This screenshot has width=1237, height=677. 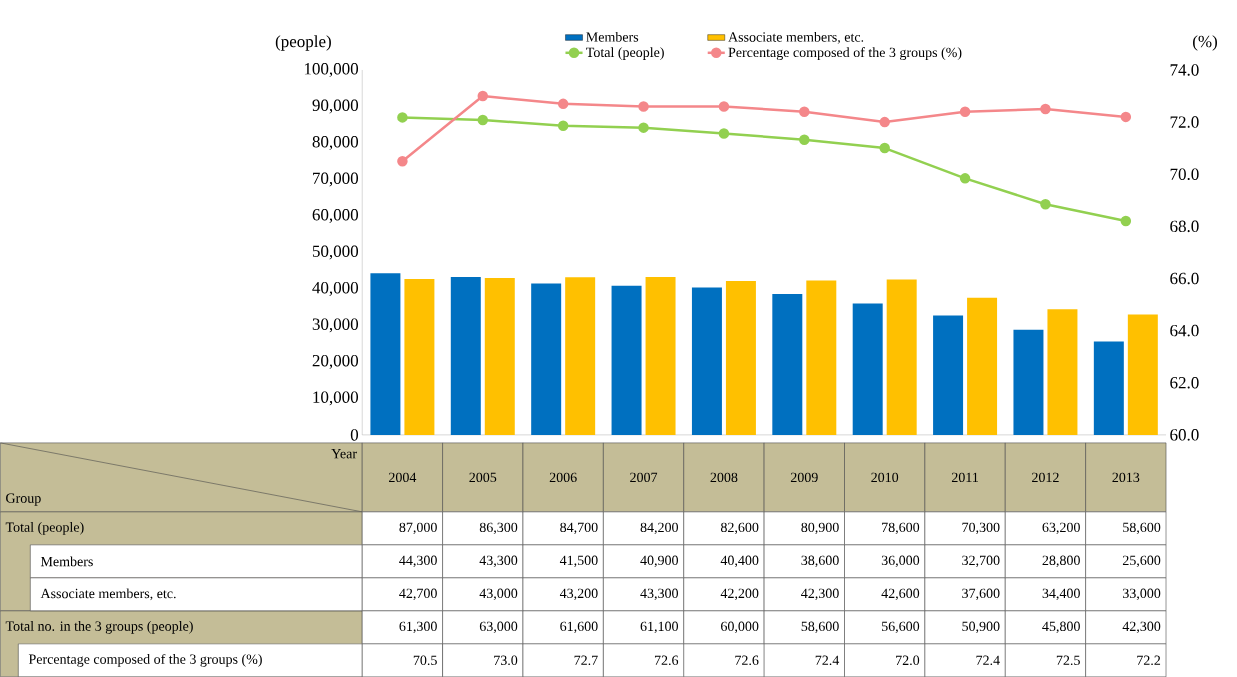 What do you see at coordinates (1061, 561) in the screenshot?
I see `data-label: 28,800` at bounding box center [1061, 561].